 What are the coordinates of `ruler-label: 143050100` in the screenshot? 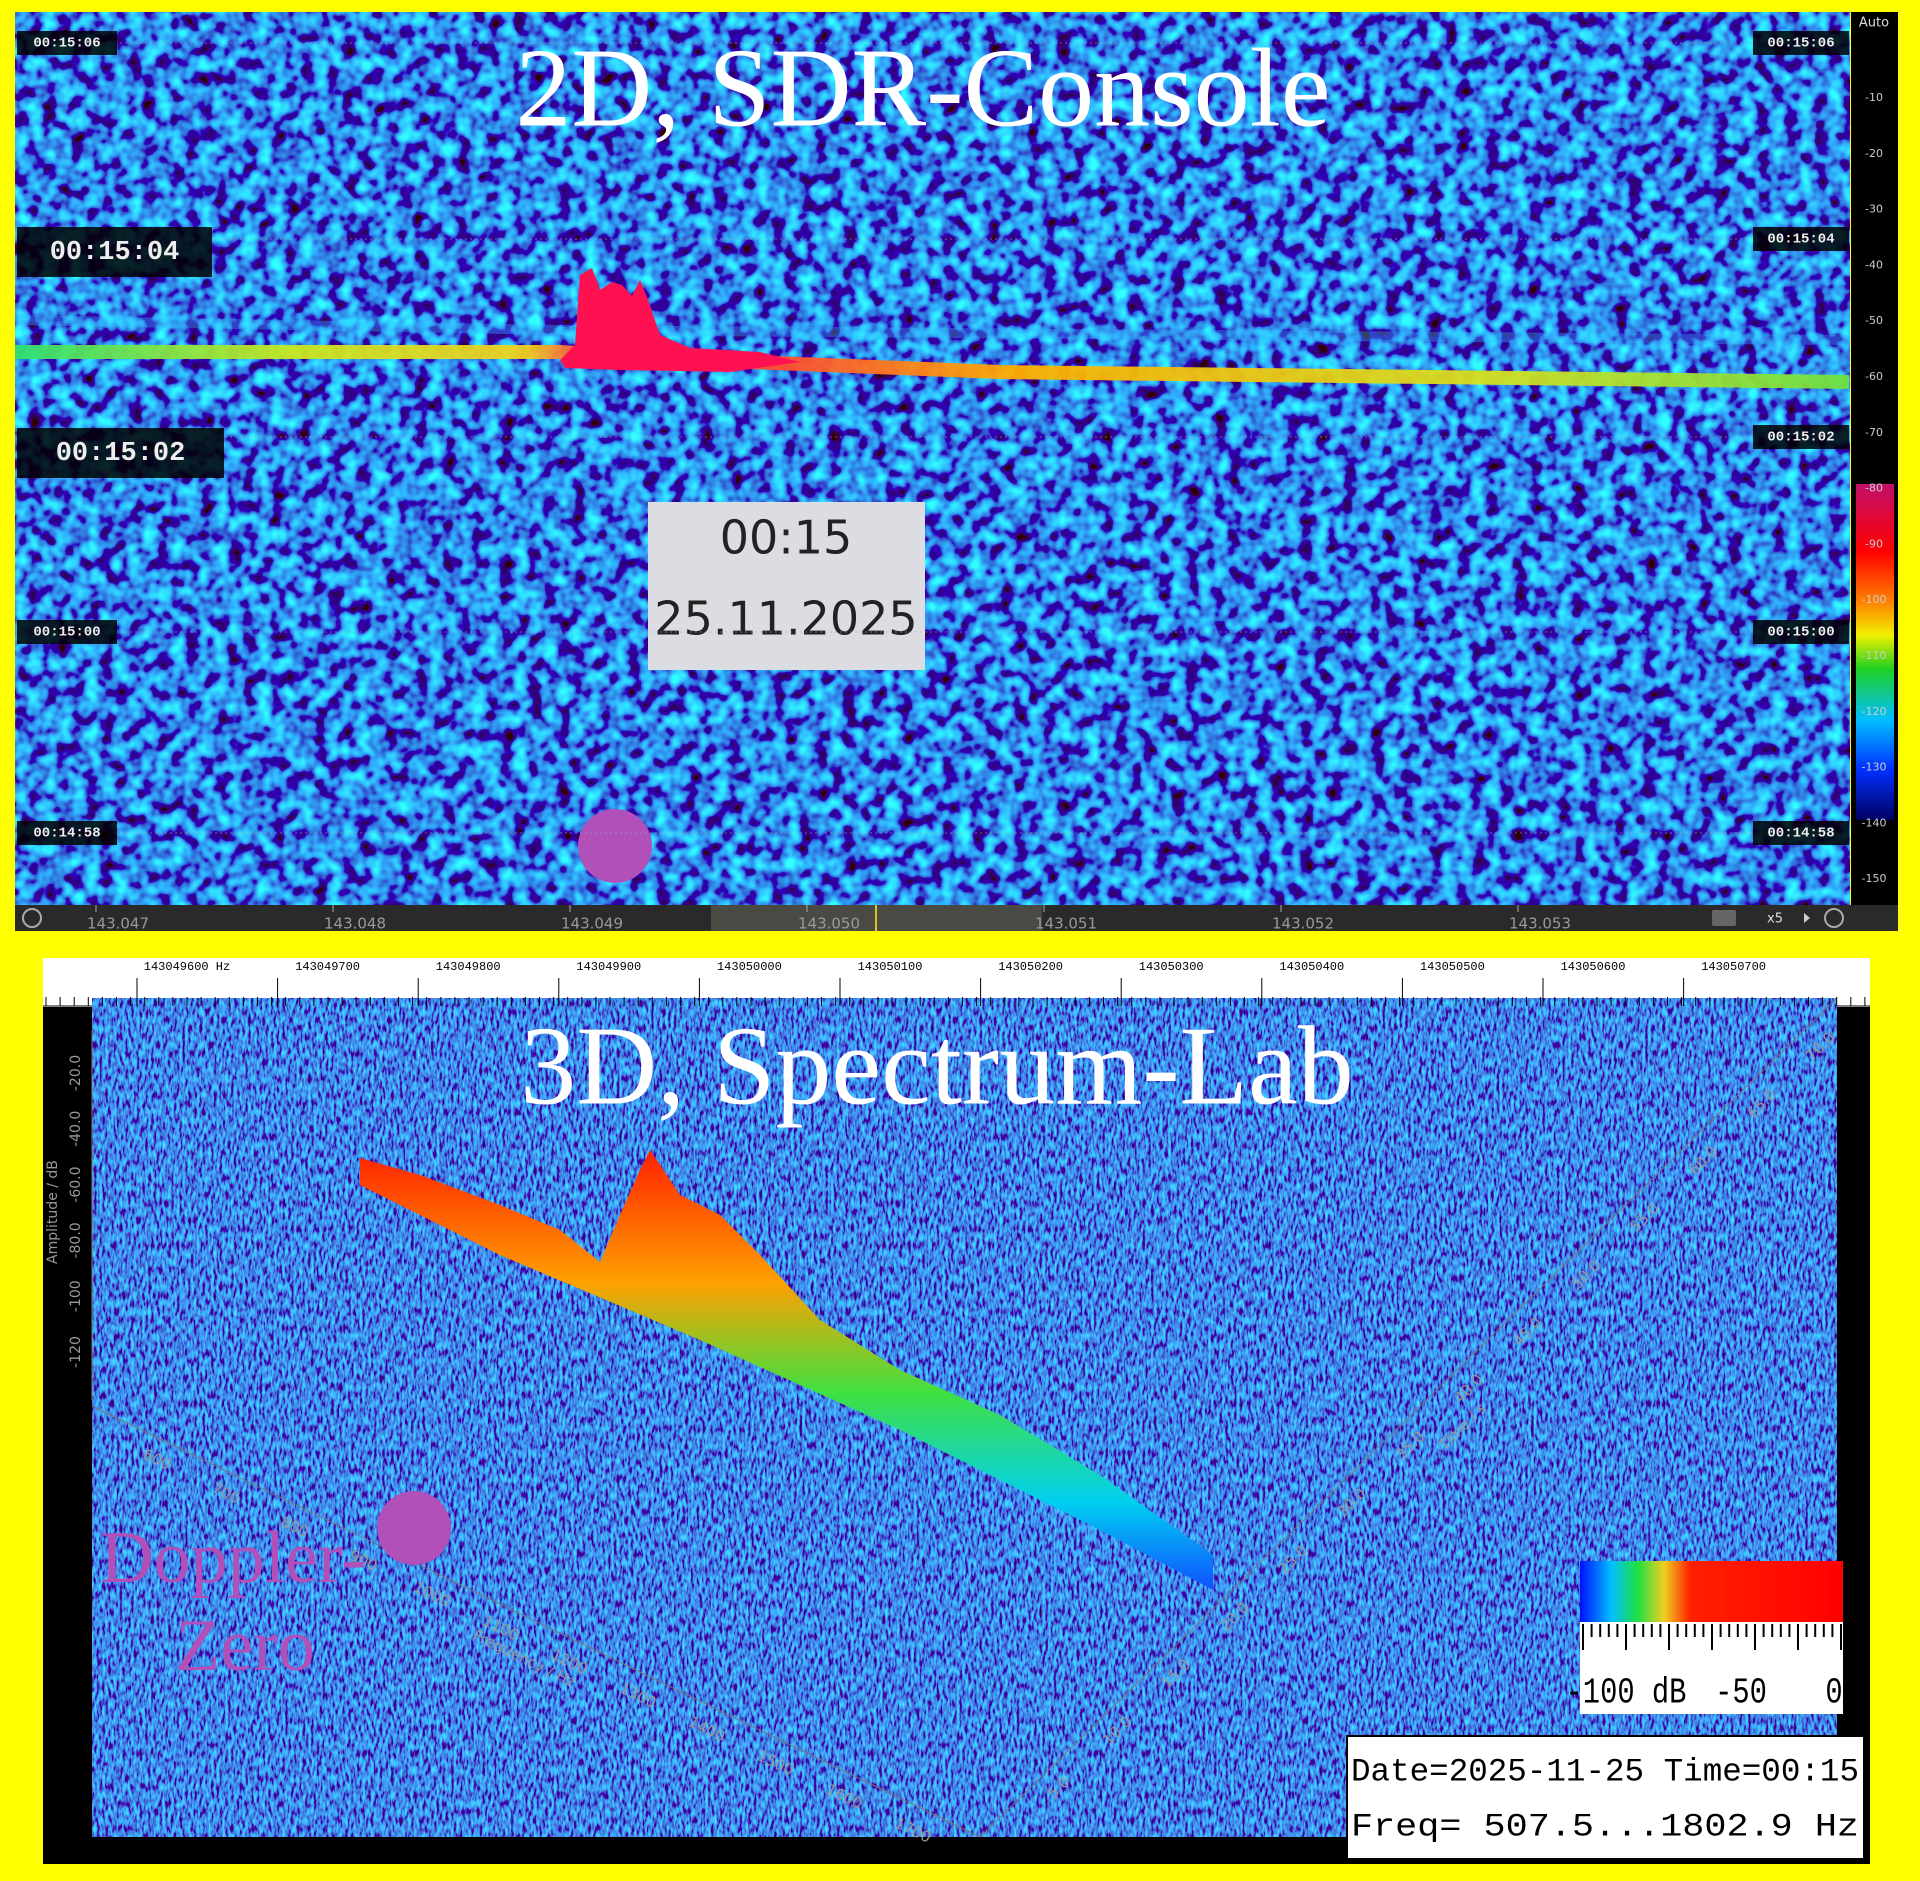 It's located at (890, 967).